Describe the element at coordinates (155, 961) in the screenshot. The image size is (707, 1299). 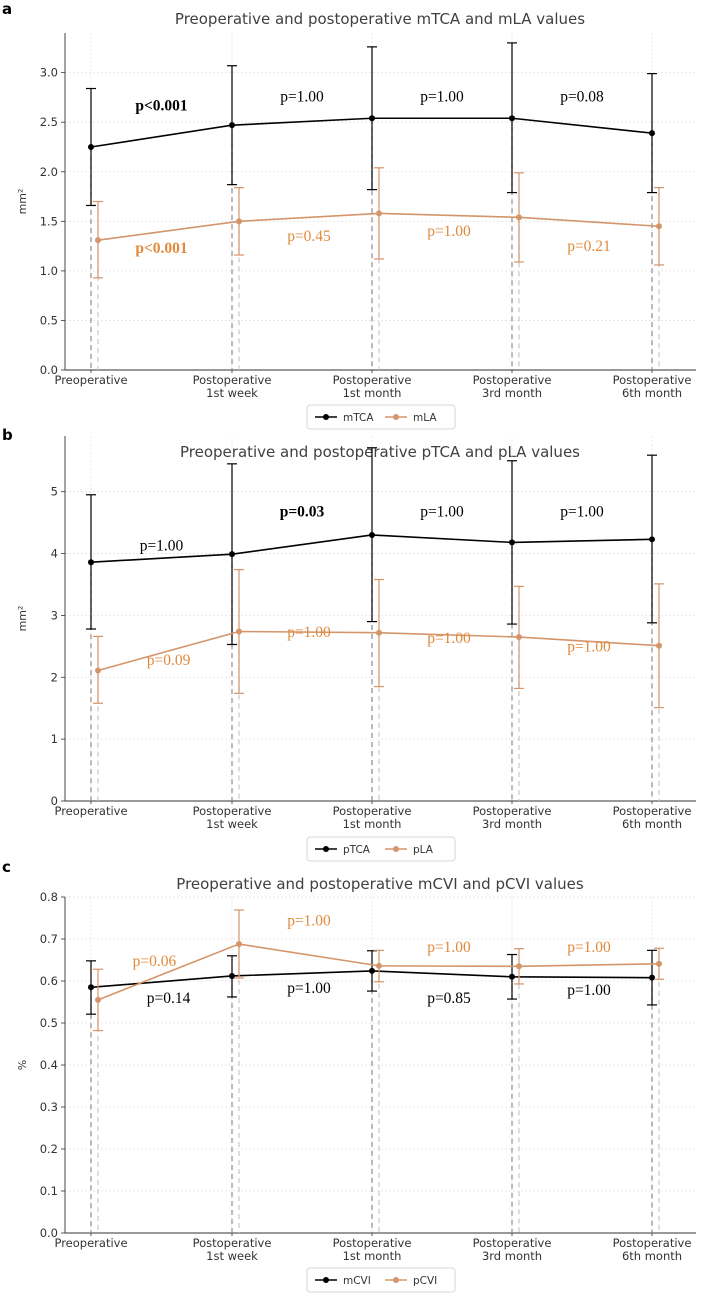
I see `p-value-label: p=0.06` at that location.